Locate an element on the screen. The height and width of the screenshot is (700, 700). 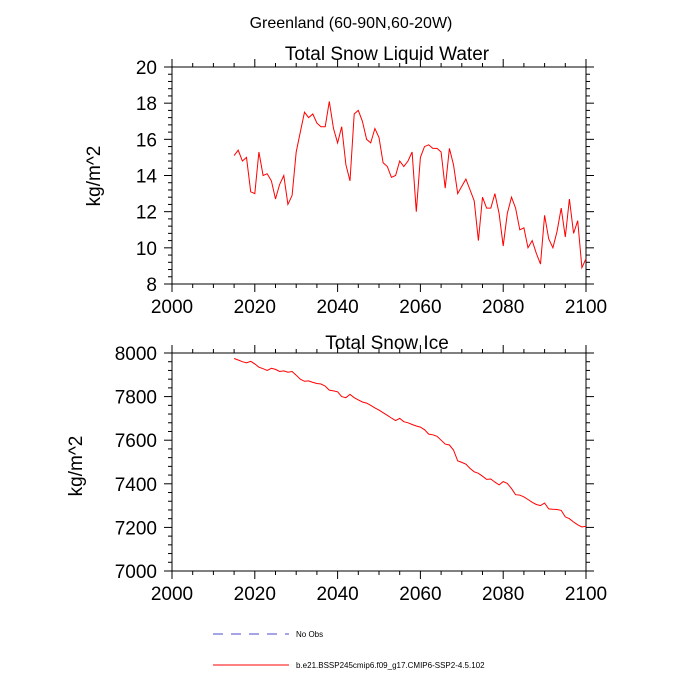
chart-title: Total Snow Liquid Water is located at coordinates (387, 54).